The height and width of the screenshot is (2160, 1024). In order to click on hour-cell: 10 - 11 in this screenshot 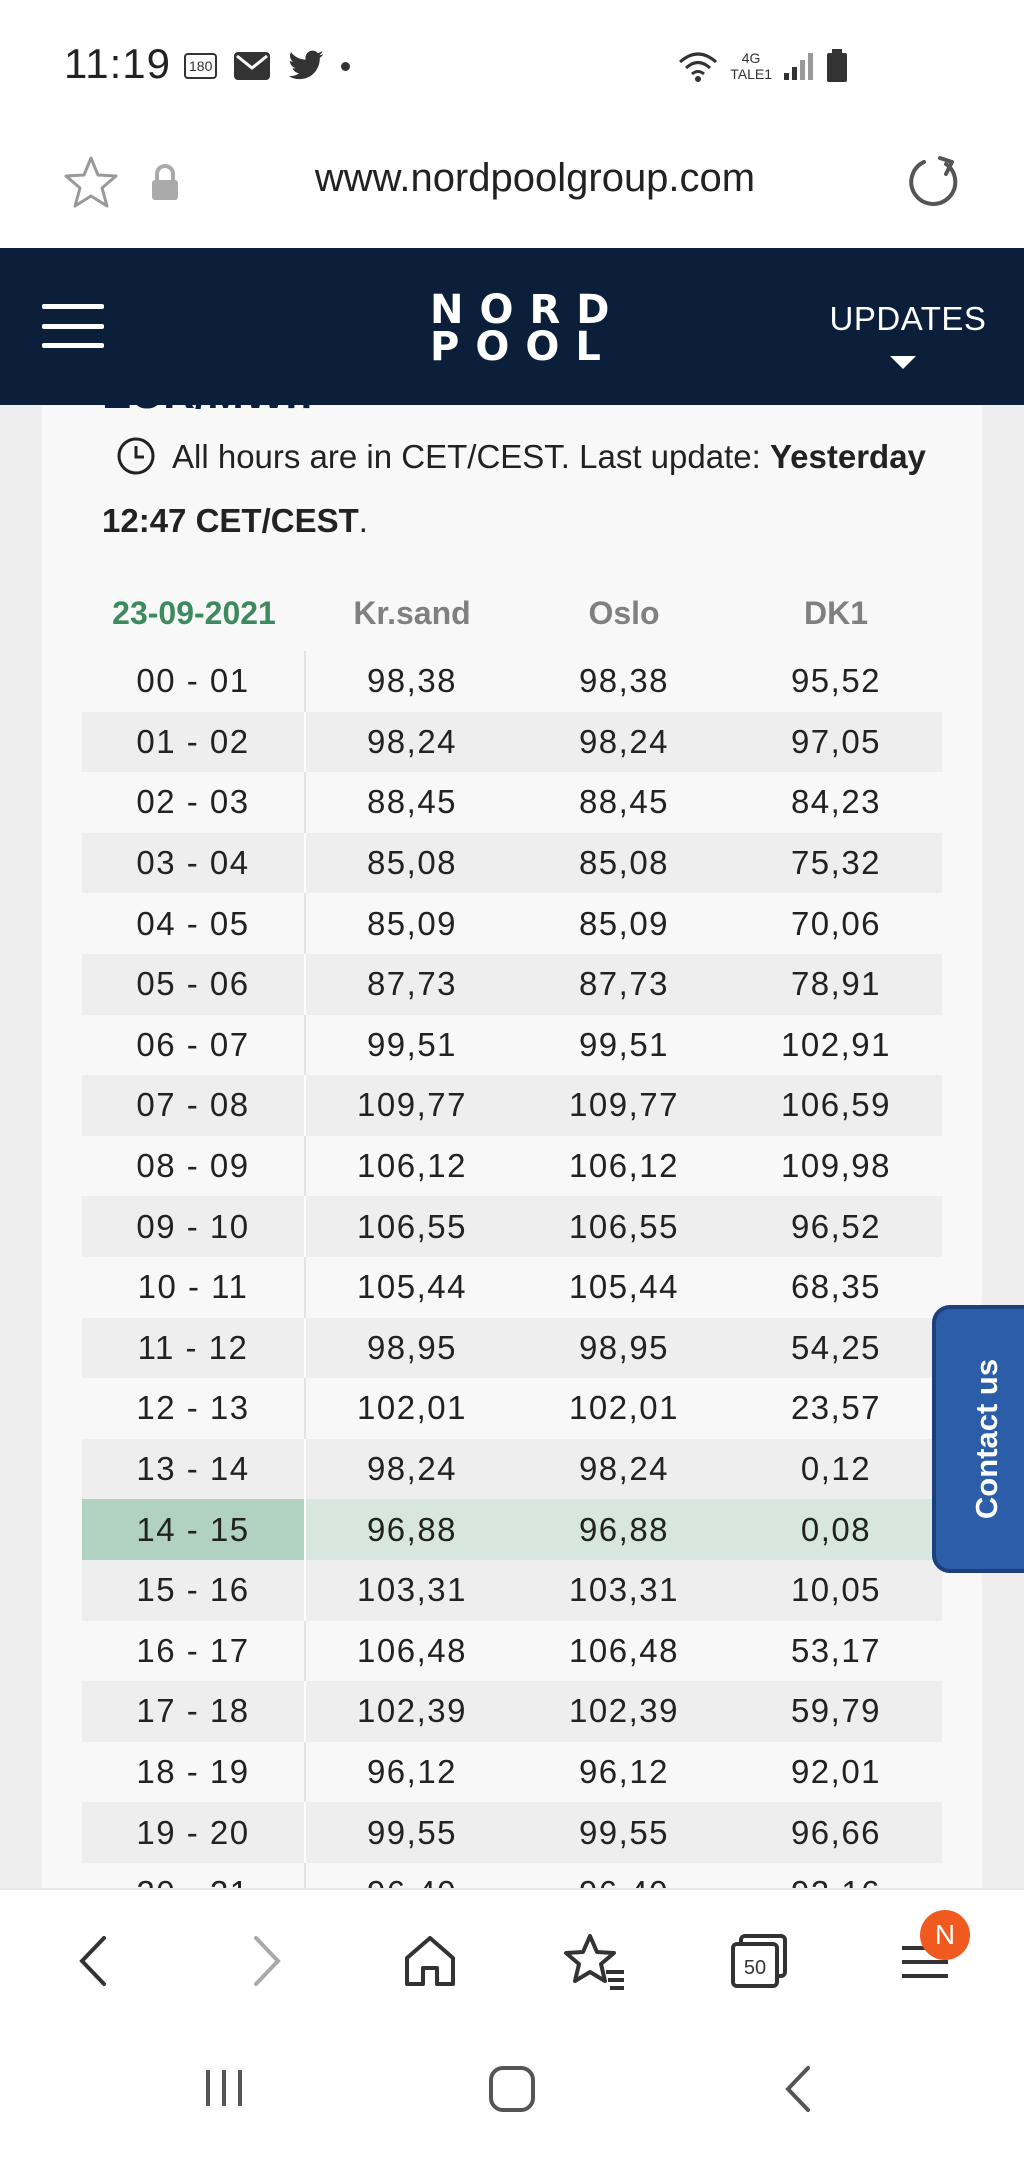, I will do `click(194, 1287)`.